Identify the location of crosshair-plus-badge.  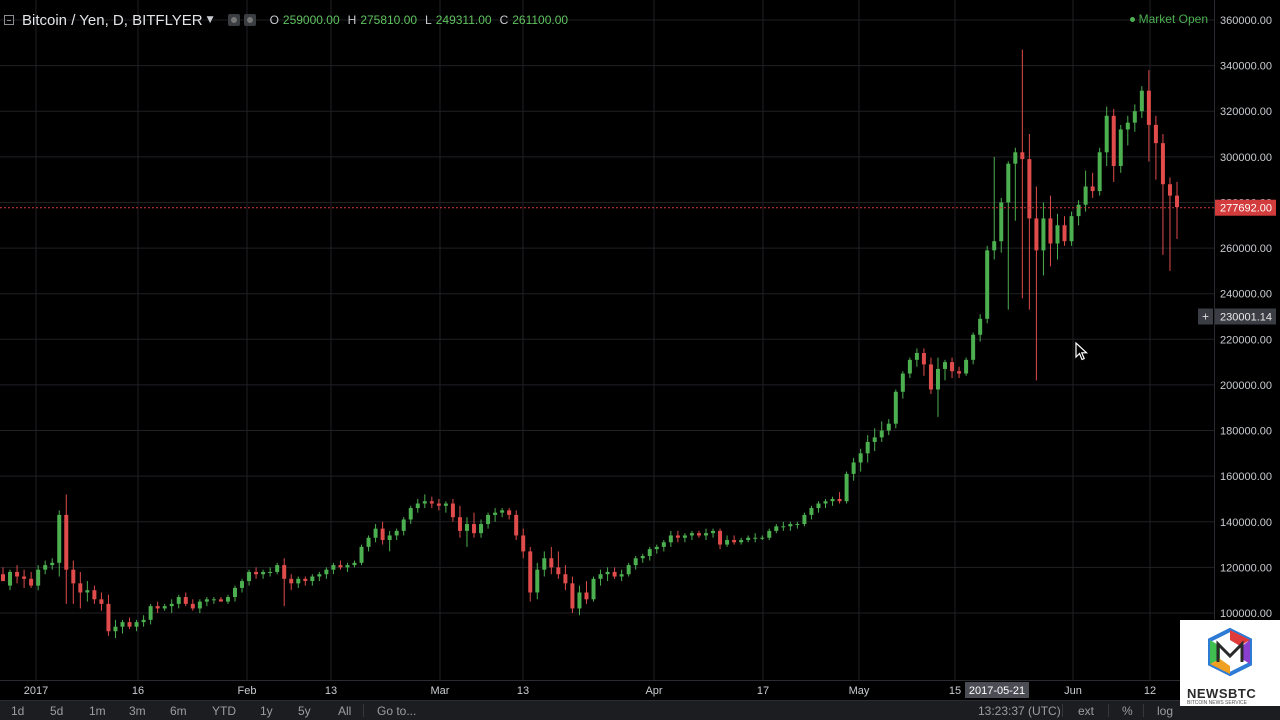
(1205, 316).